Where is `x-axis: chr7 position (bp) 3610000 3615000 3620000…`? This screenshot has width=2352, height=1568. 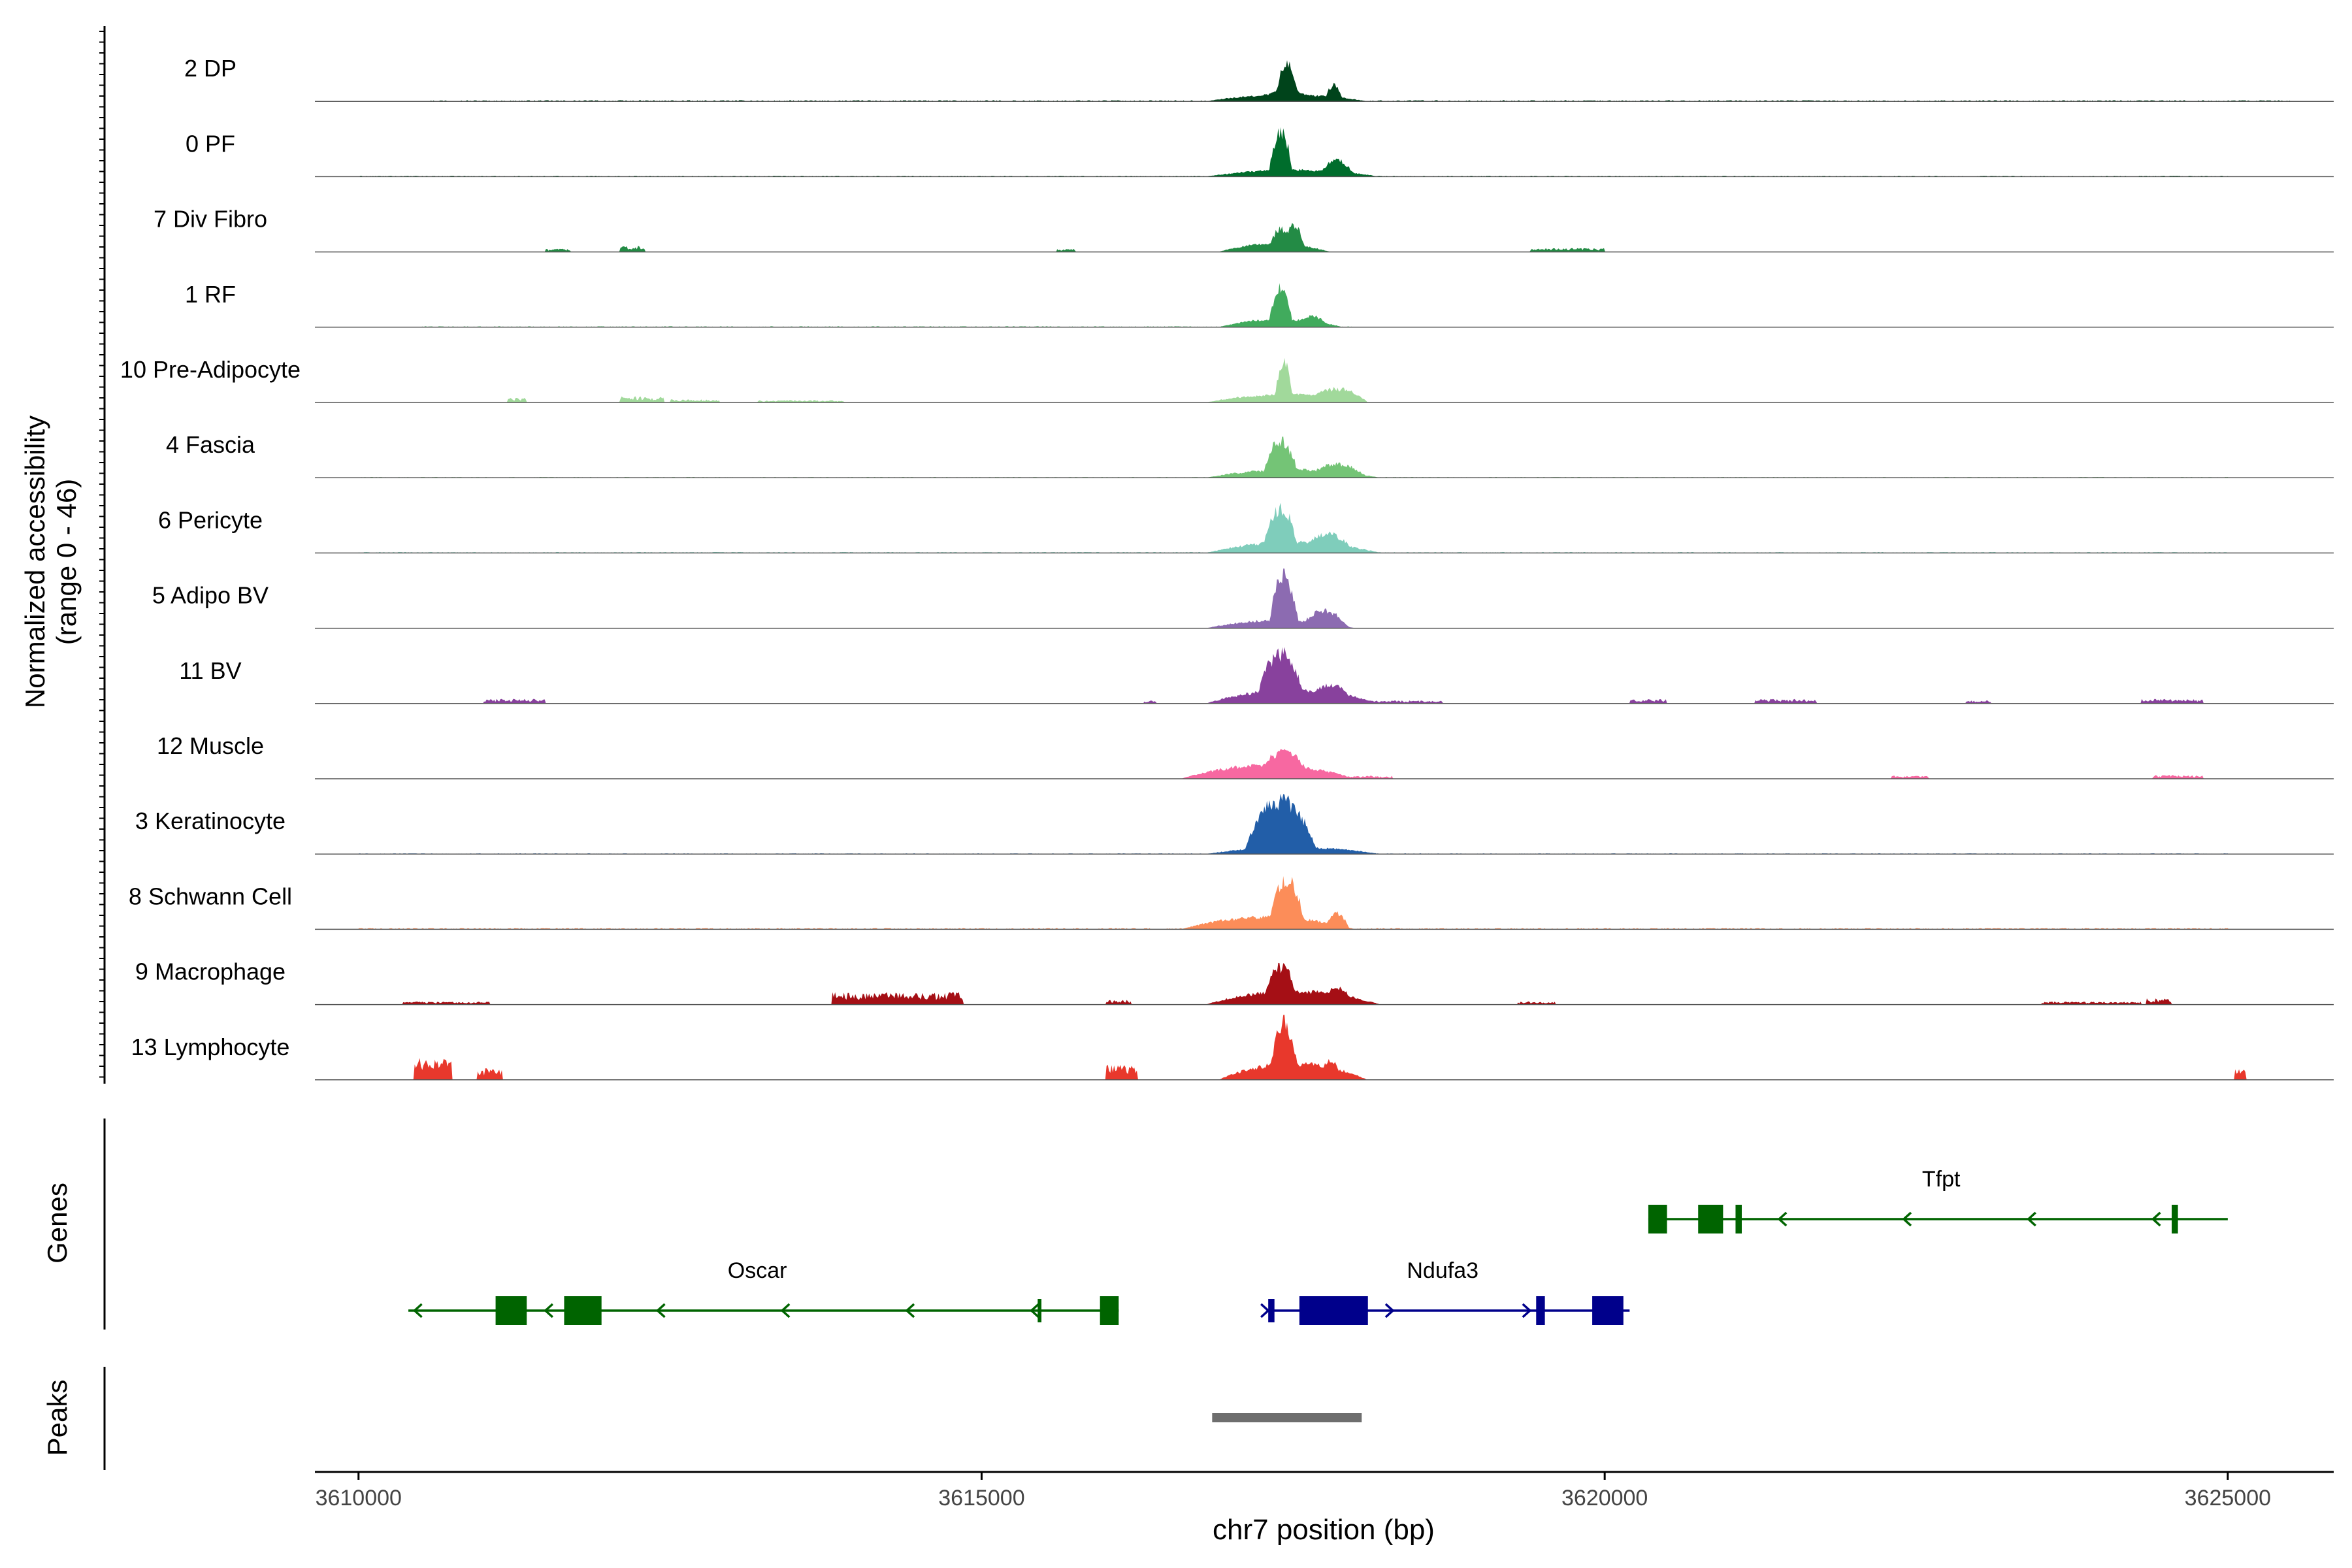 x-axis: chr7 position (bp) 3610000 3615000 3620000… is located at coordinates (1324, 1508).